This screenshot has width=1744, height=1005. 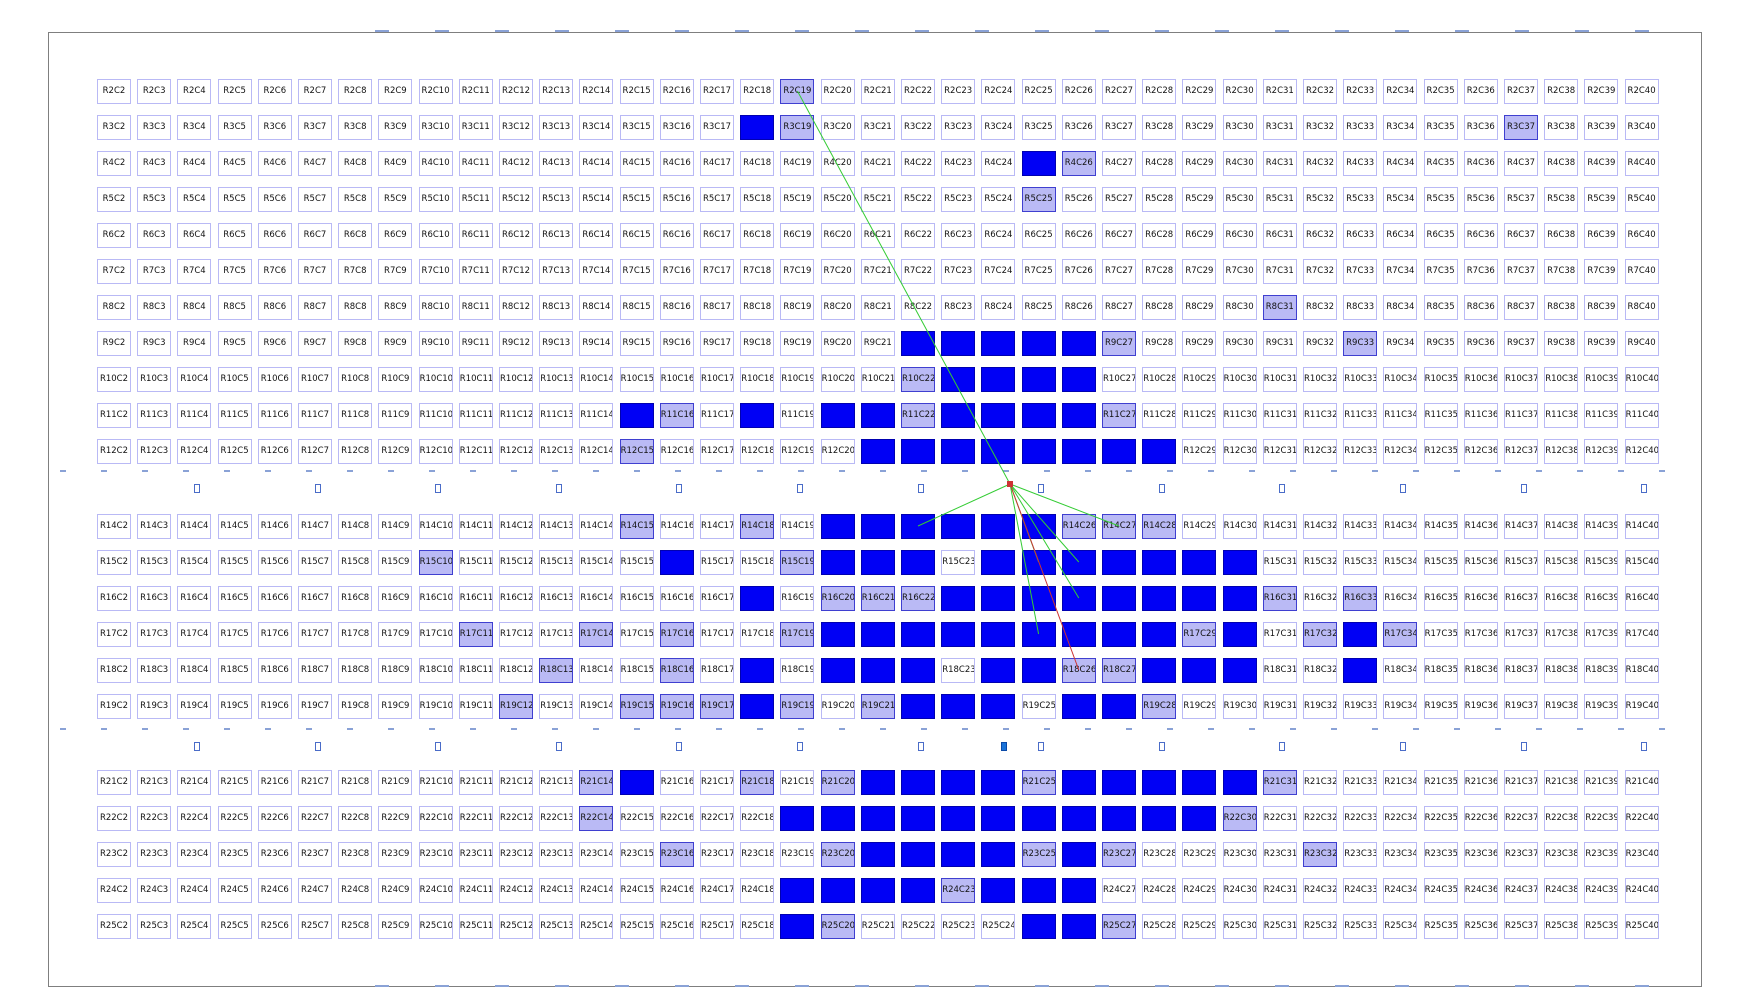 What do you see at coordinates (1239, 854) in the screenshot?
I see `tile-r23c30: R23C30` at bounding box center [1239, 854].